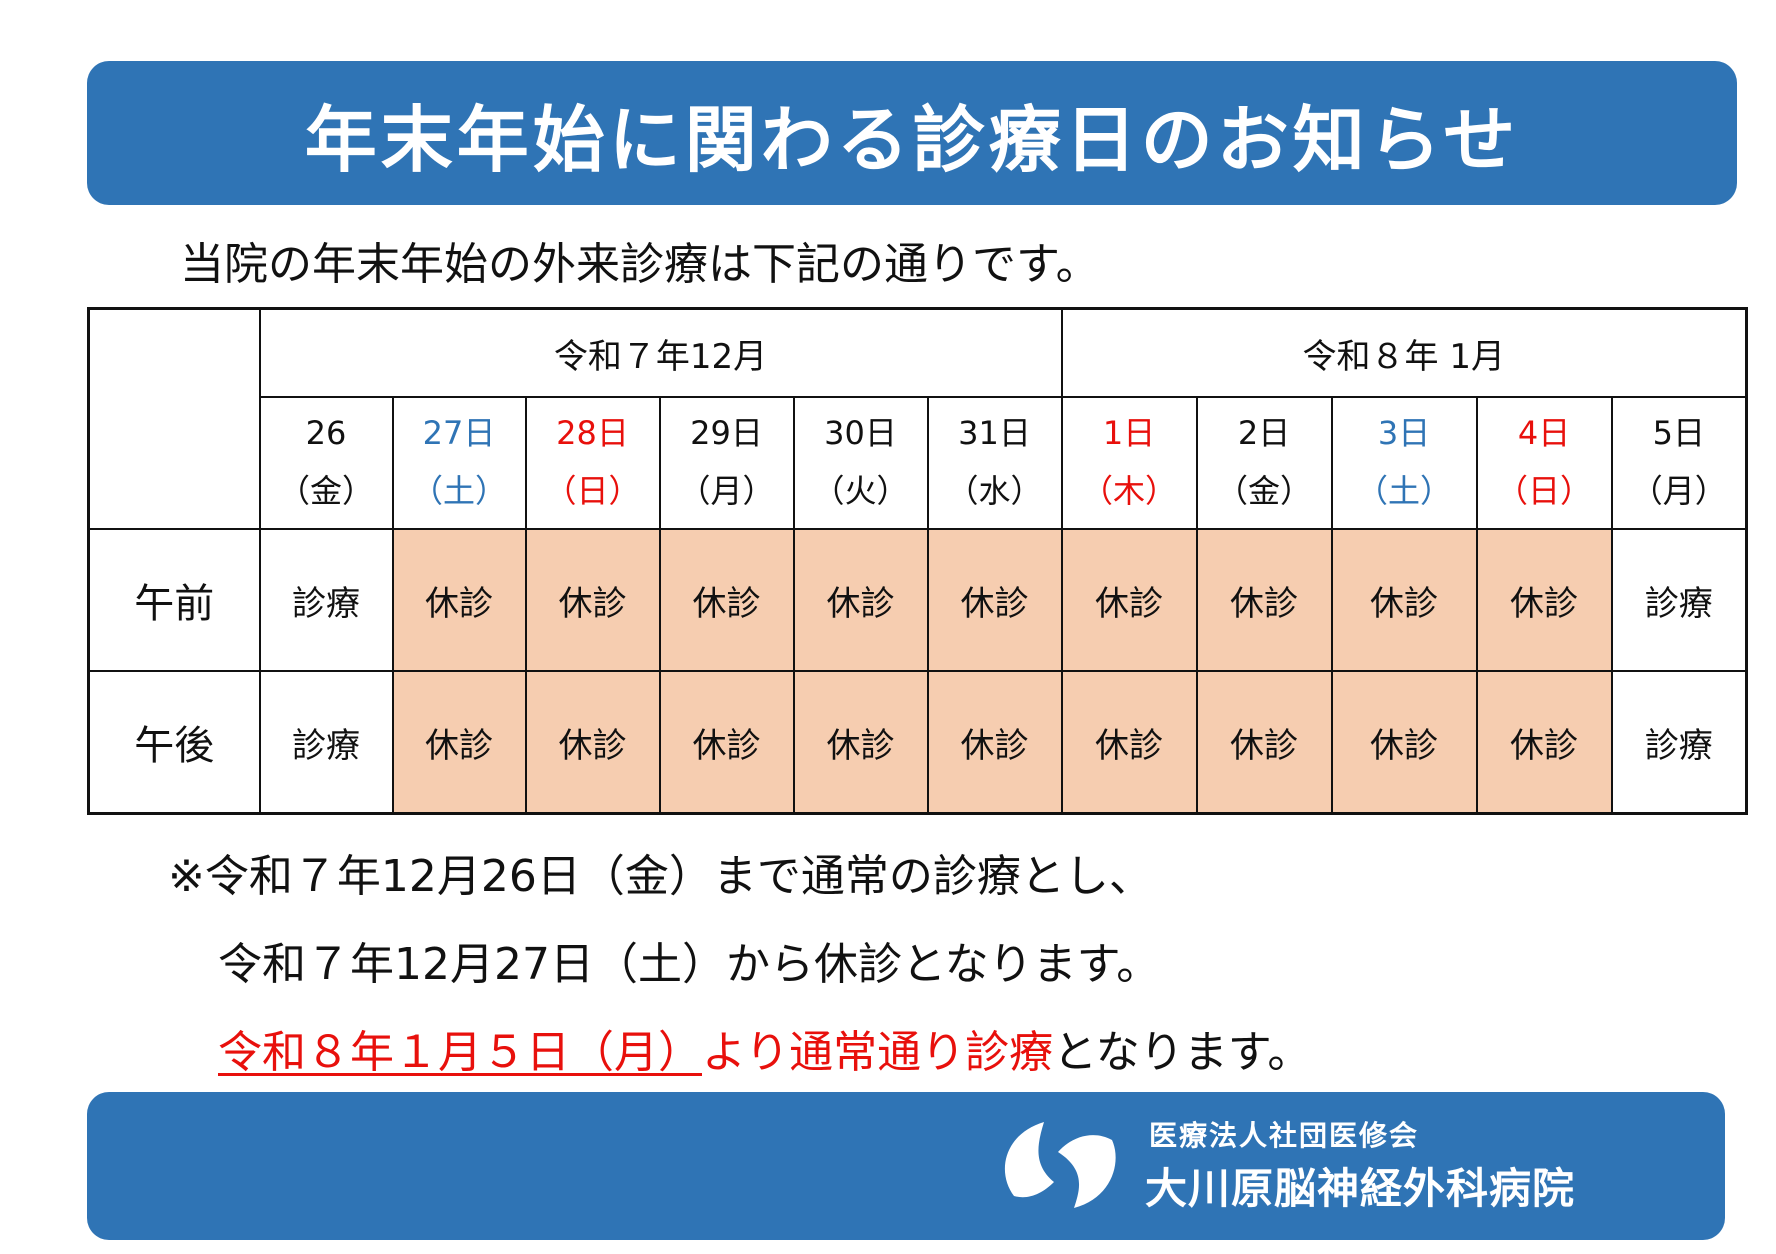  Describe the element at coordinates (660, 352) in the screenshot. I see `month-header-december: 令和７年12月` at that location.